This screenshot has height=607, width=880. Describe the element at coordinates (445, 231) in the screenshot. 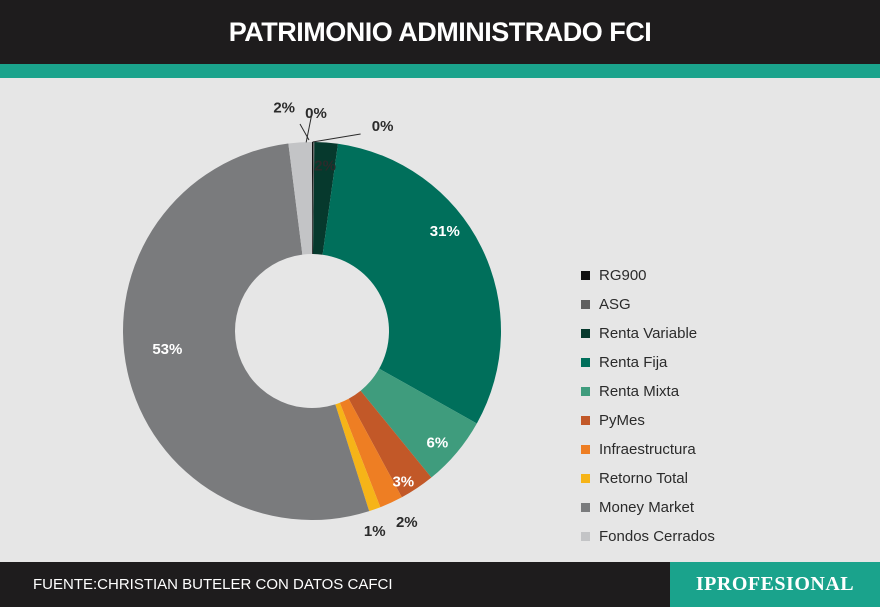

I see `data-label-renta-fija: 31%` at that location.